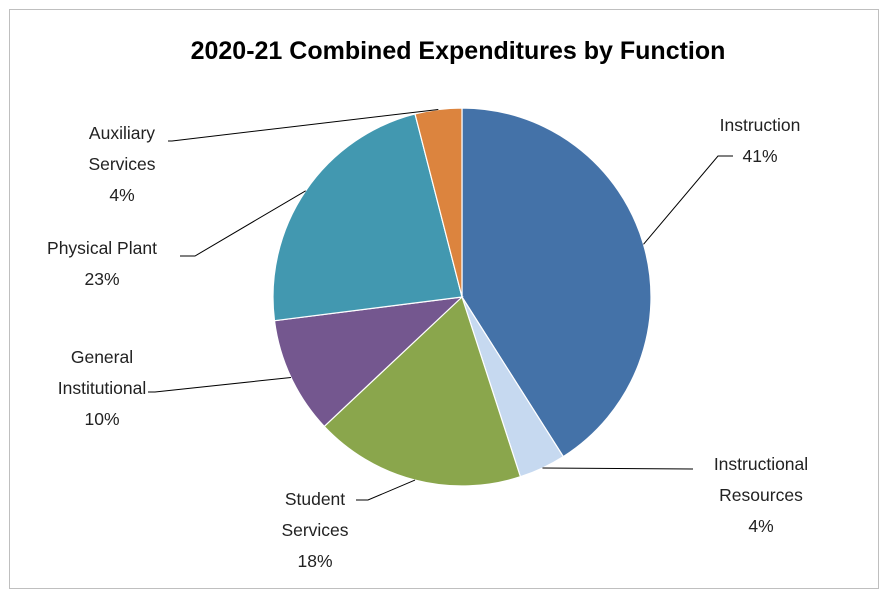 The width and height of the screenshot is (886, 589). I want to click on leader-line-physical-plant, so click(243, 223).